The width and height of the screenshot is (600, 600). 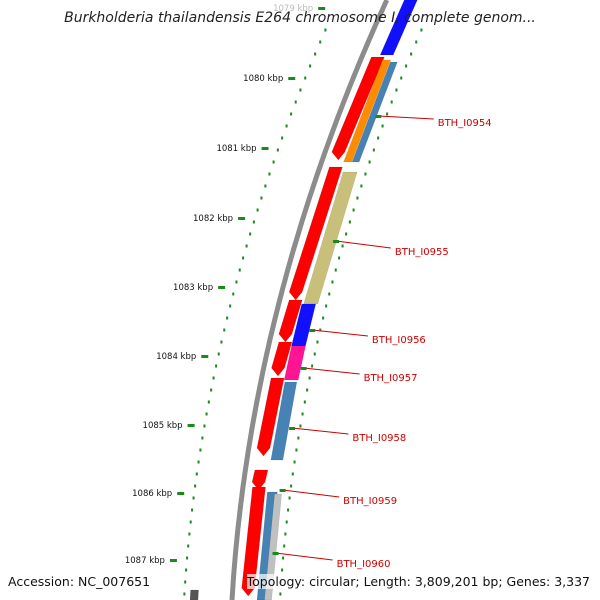 What do you see at coordinates (398, 28) in the screenshot?
I see `gene-block-top` at bounding box center [398, 28].